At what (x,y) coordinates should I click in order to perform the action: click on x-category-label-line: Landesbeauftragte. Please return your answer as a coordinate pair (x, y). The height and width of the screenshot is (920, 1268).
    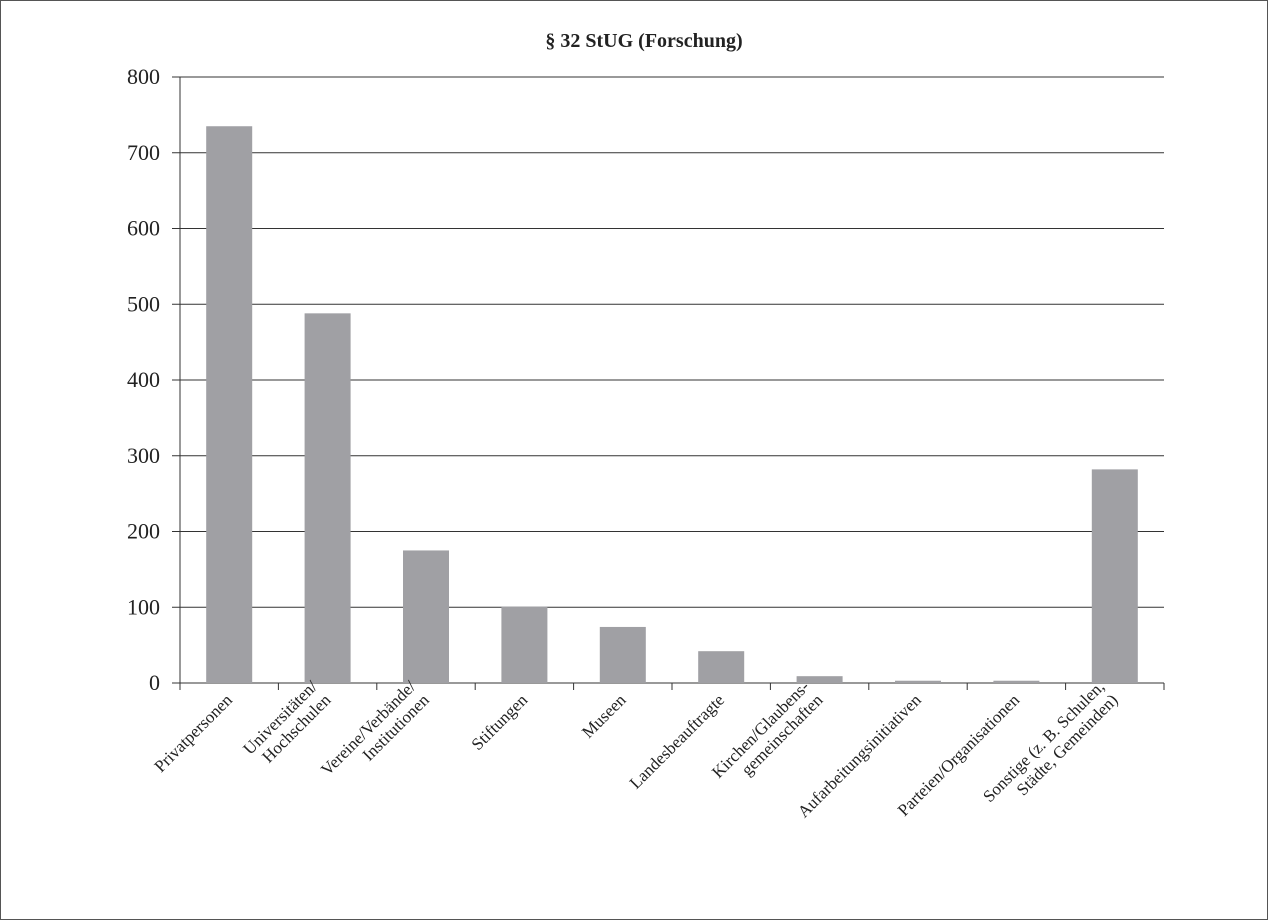
    Looking at the image, I should click on (677, 741).